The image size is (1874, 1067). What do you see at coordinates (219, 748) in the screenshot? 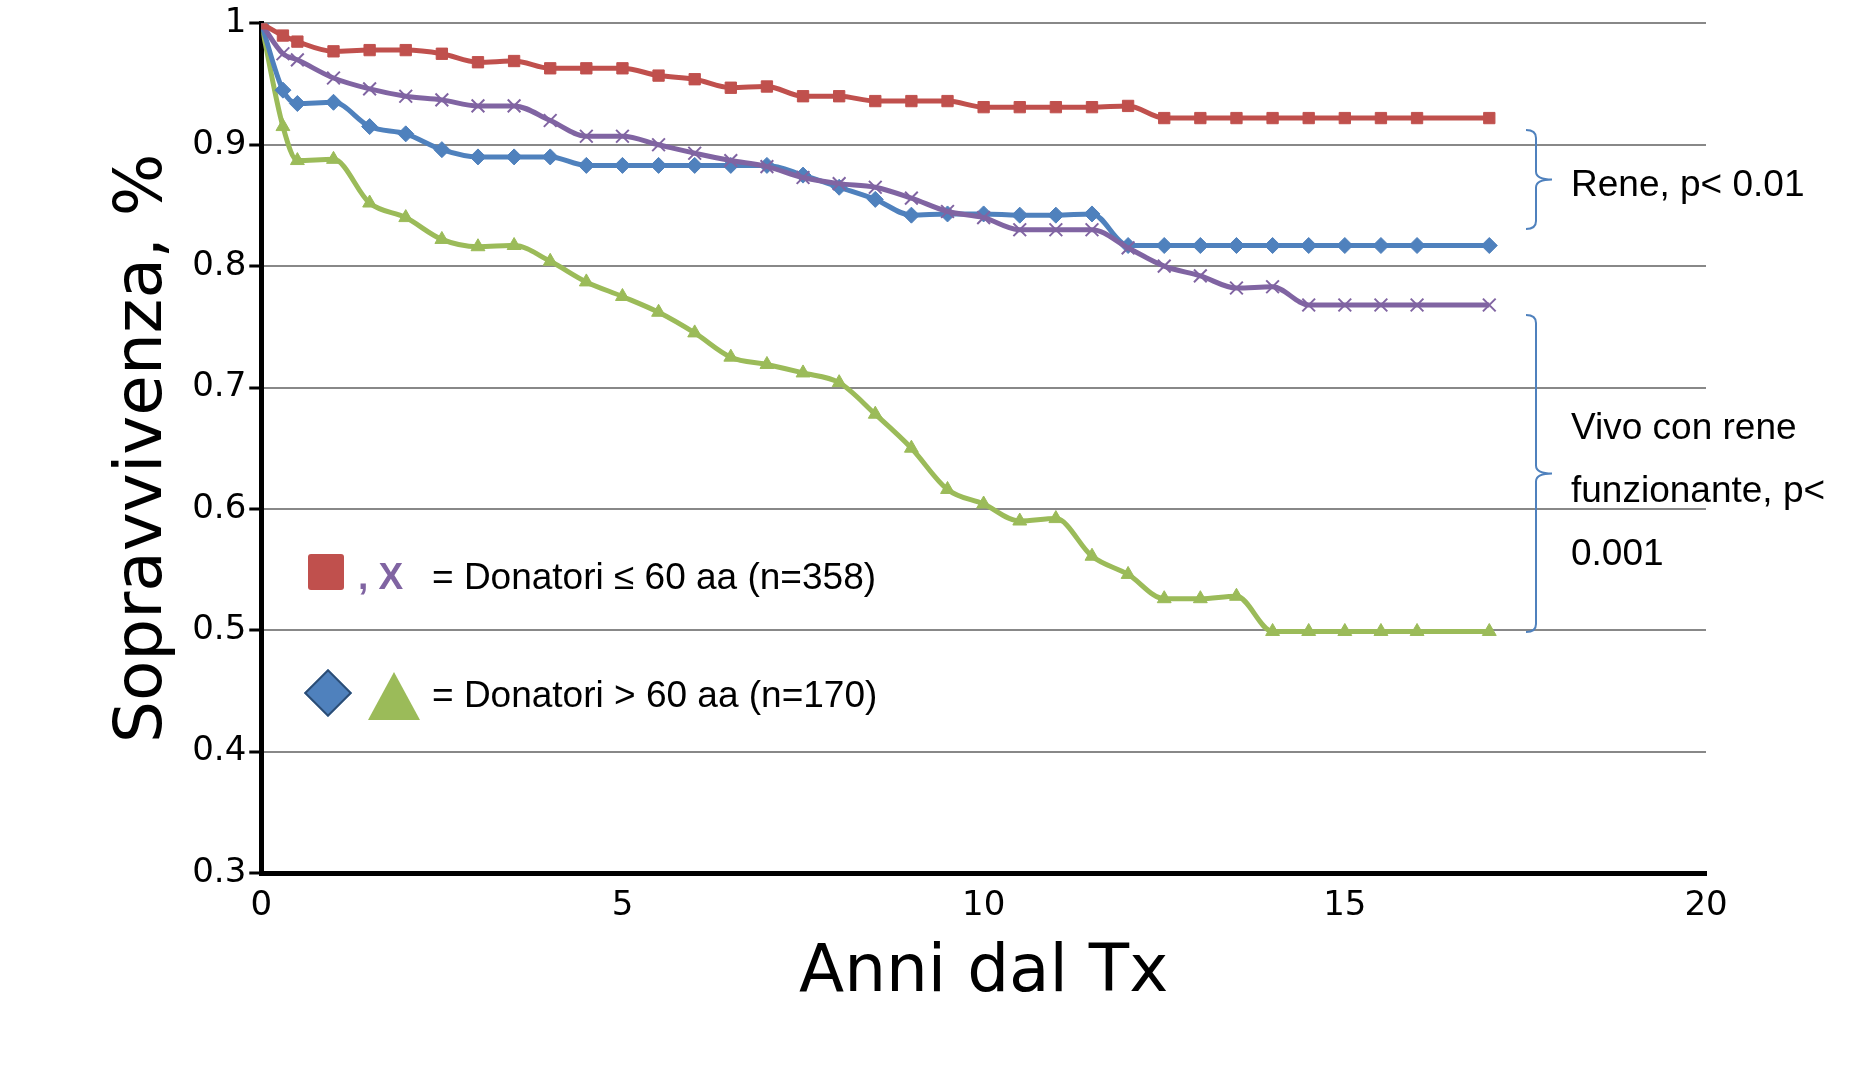
I see `y-tick-label: 0.4` at bounding box center [219, 748].